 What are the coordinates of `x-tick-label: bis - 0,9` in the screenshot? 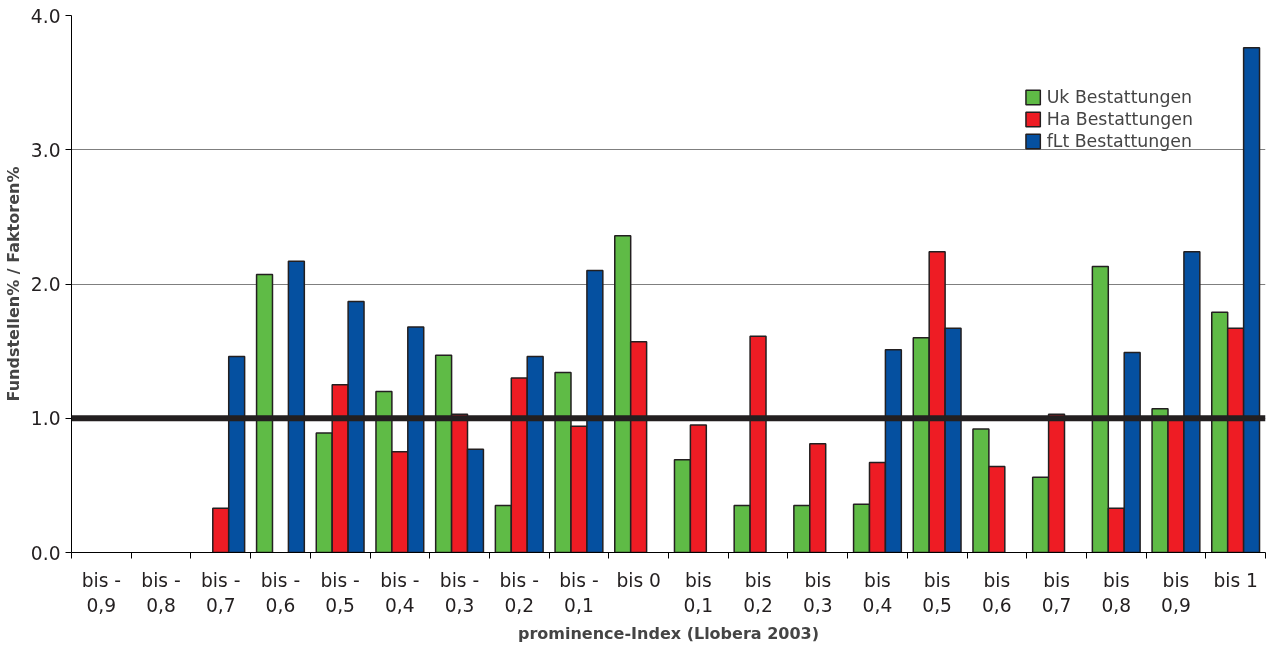 It's located at (101, 592).